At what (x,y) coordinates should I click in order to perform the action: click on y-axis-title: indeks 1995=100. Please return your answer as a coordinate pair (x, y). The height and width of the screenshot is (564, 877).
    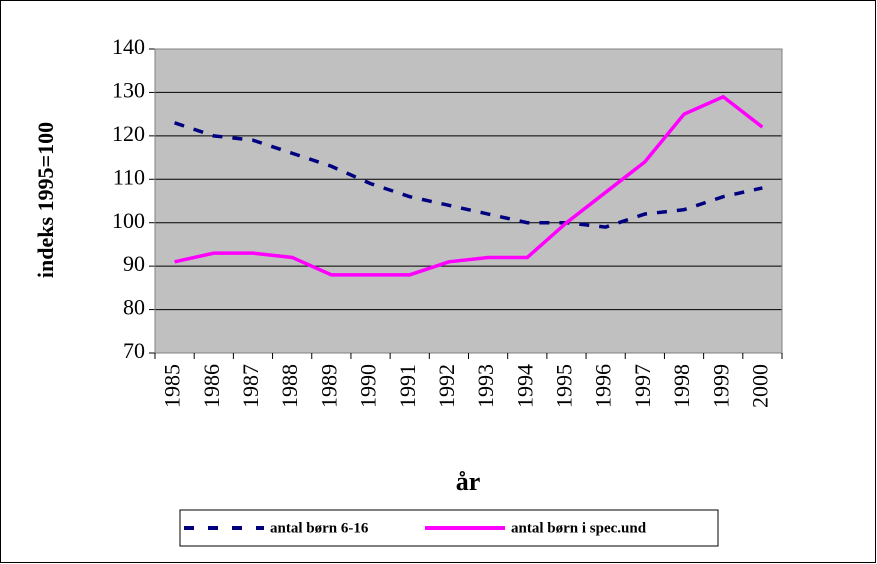
    Looking at the image, I should click on (45, 200).